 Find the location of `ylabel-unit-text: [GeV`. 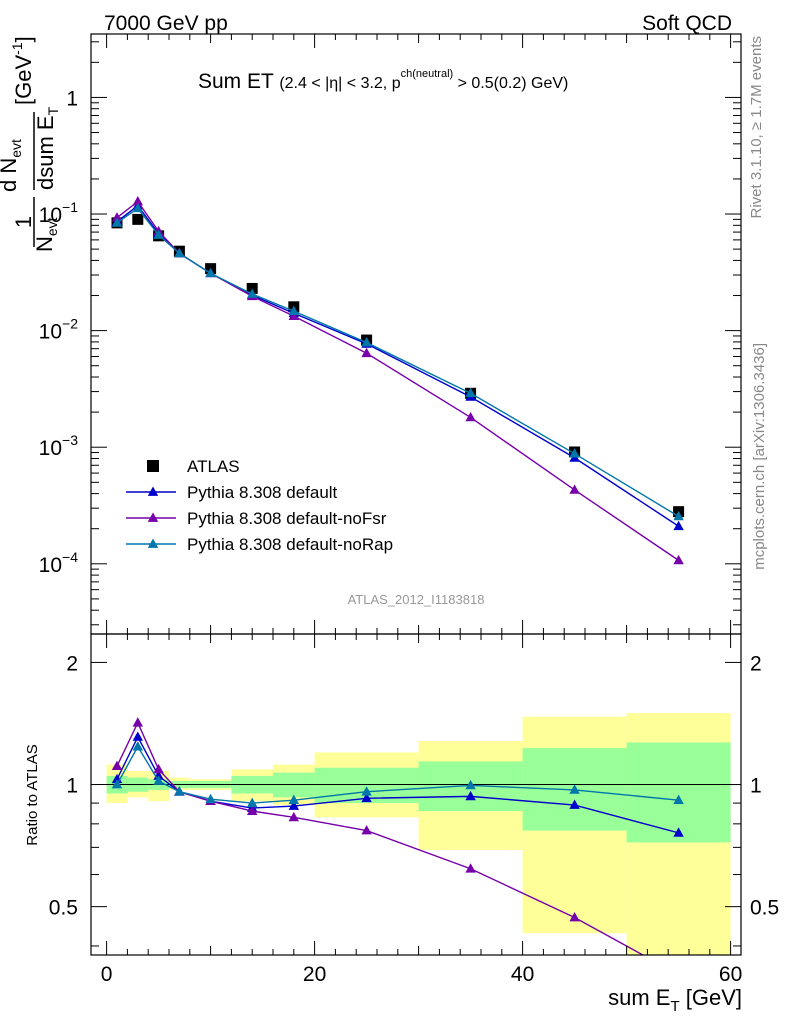

ylabel-unit-text: [GeV is located at coordinates (23, 80).